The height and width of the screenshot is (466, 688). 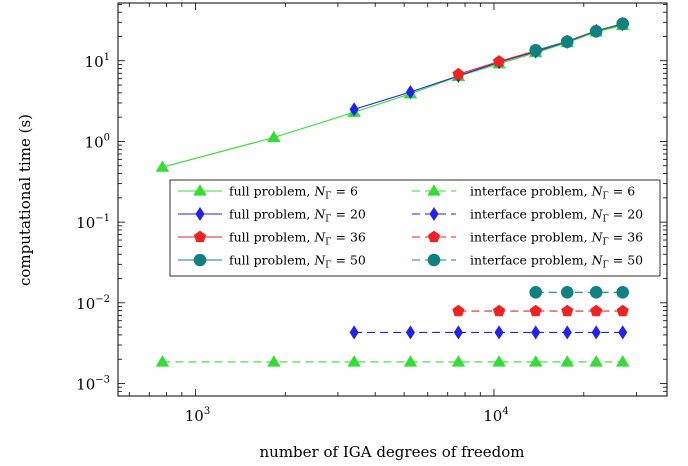 I want to click on legend-label: full problem, NΓ = 36, so click(x=297, y=239).